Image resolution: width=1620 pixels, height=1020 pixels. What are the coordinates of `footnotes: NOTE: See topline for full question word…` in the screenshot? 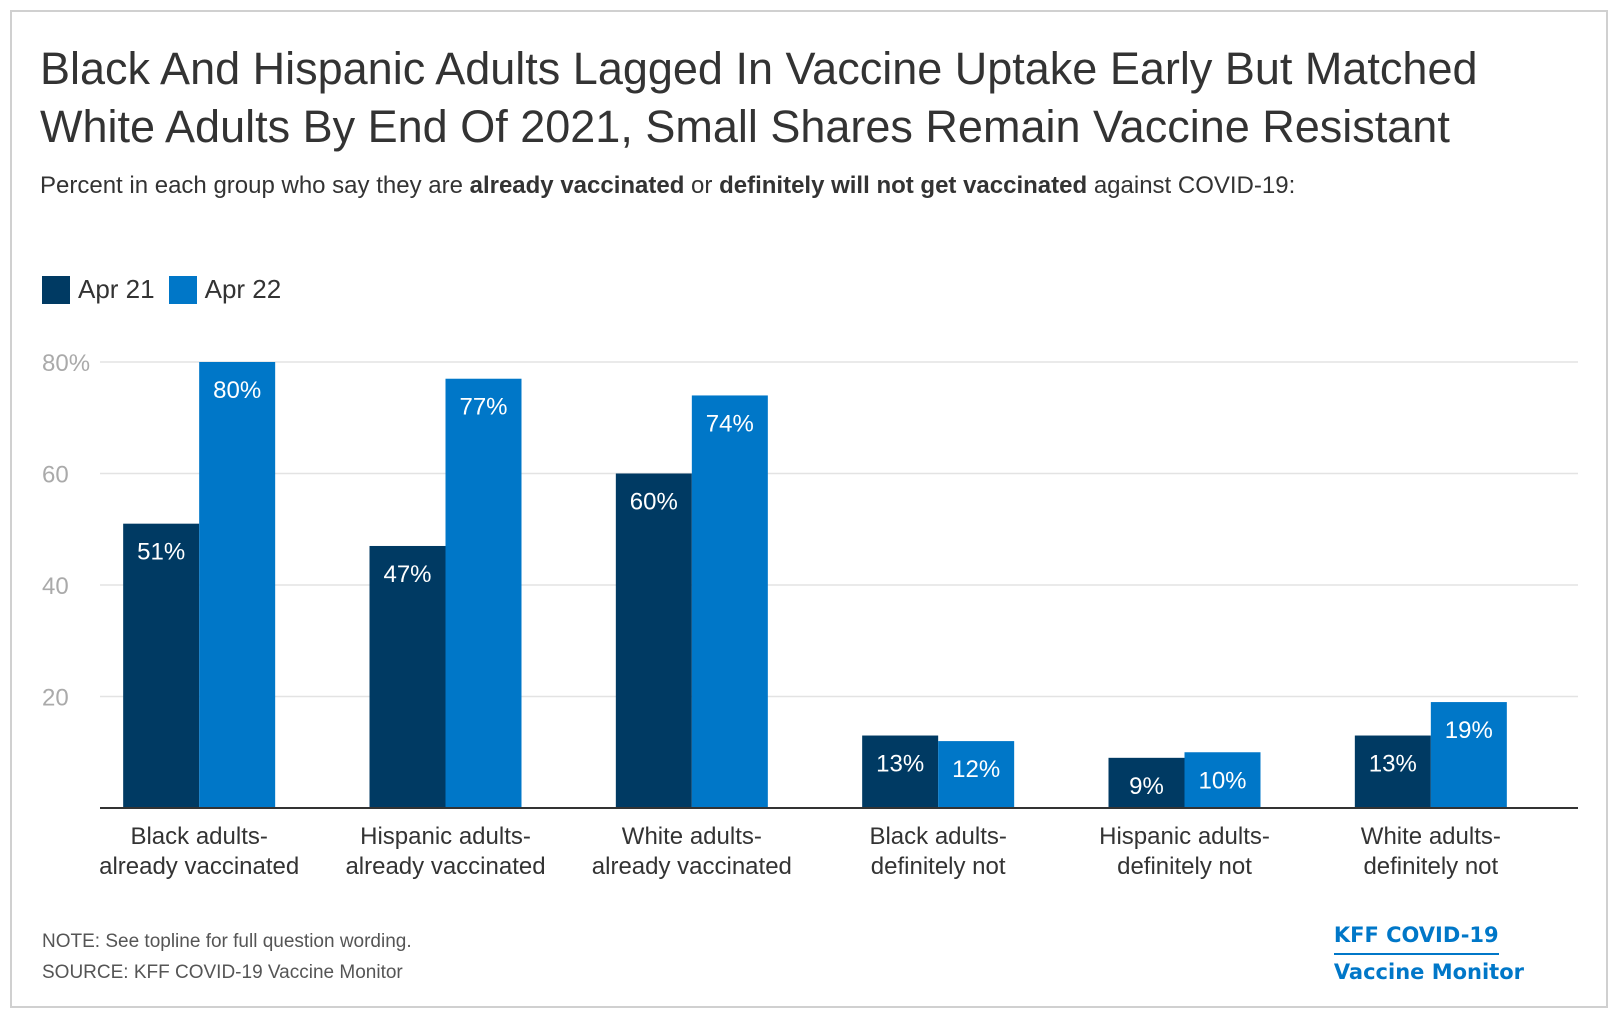 It's located at (227, 957).